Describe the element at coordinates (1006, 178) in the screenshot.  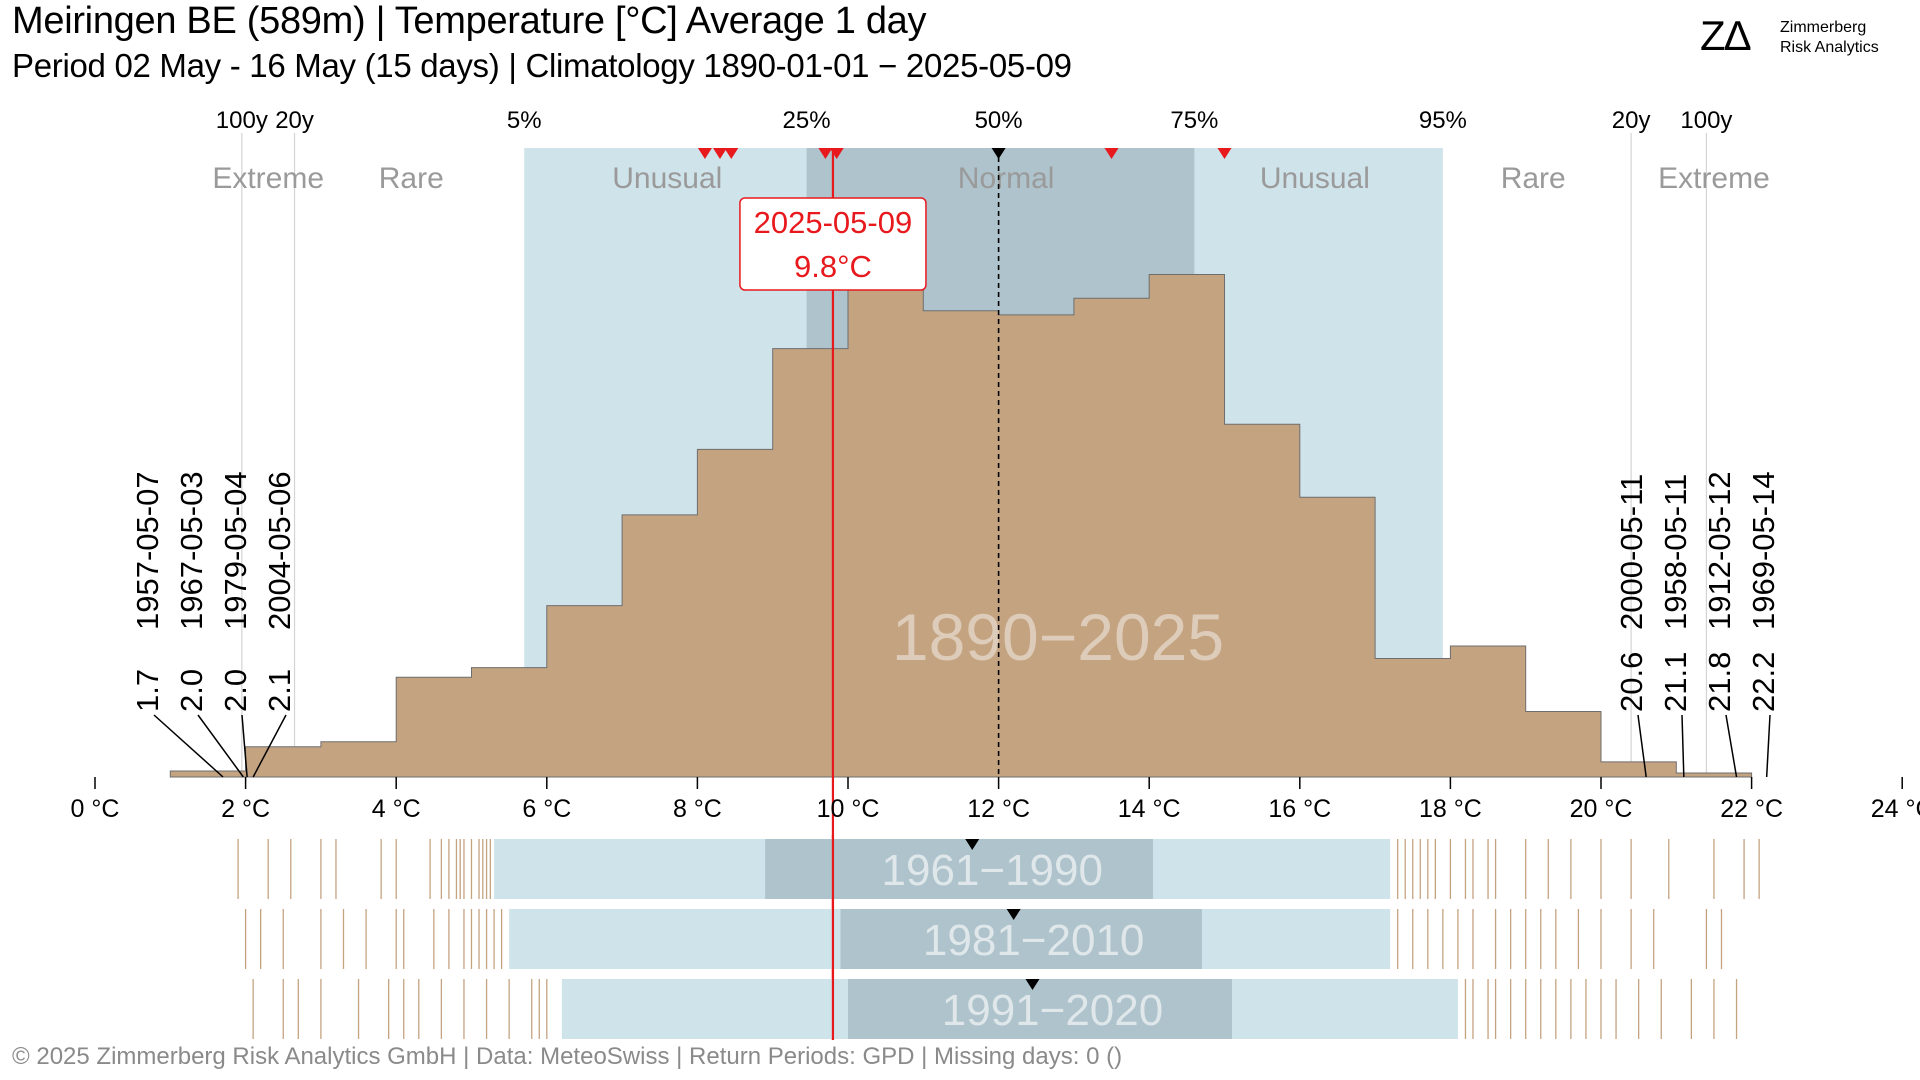
I see `category-label: Normal` at that location.